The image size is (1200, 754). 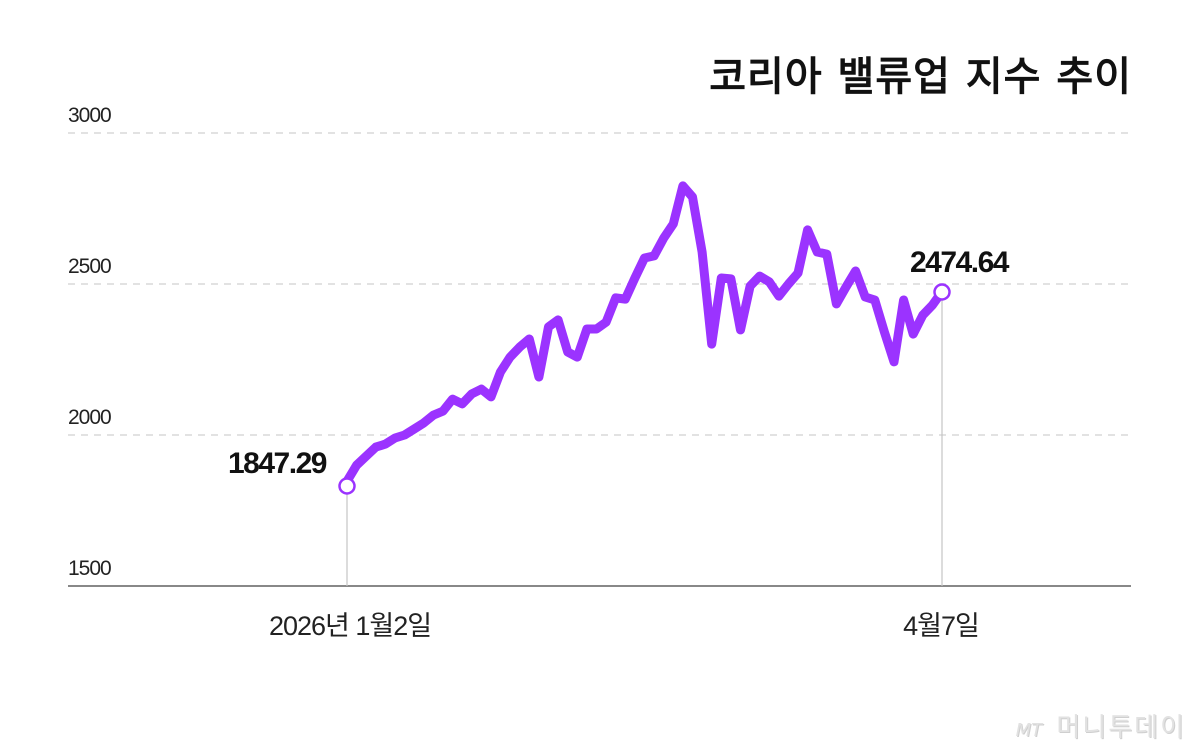 I want to click on y-tick-2000: 2000, so click(x=90, y=417).